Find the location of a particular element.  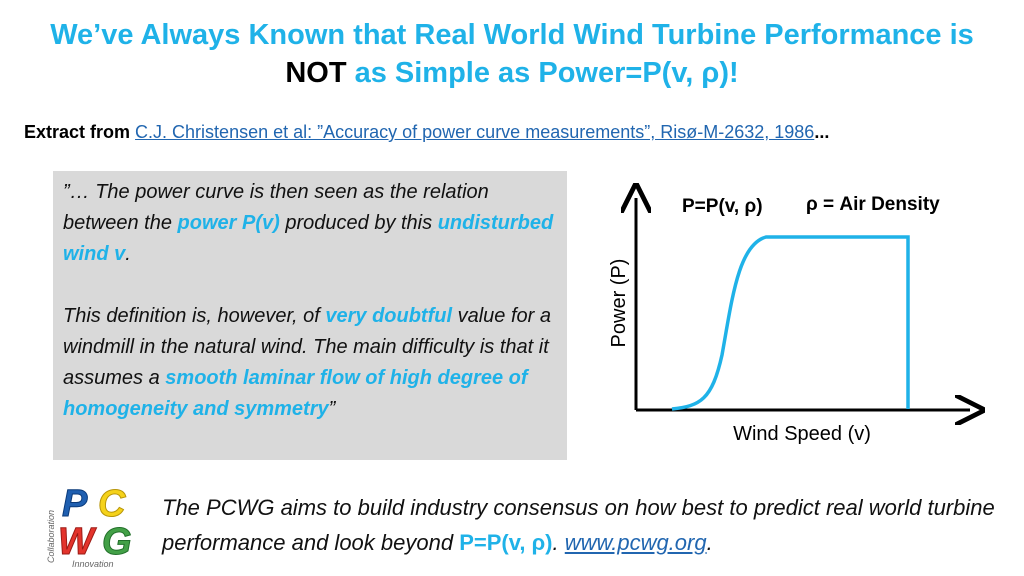

logo-p: P is located at coordinates (75, 504).